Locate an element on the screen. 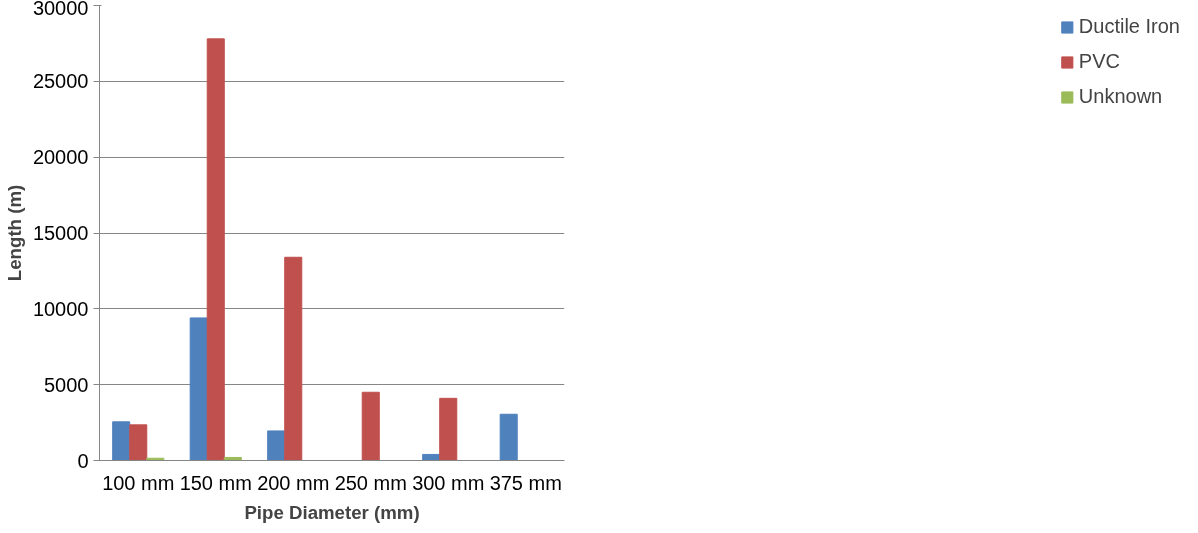  y-tick-label: 30000 is located at coordinates (60, 9).